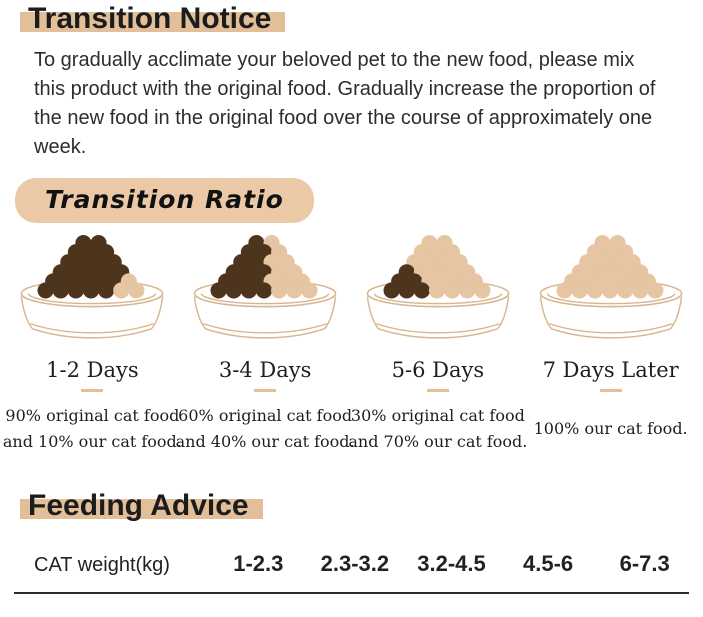 The width and height of the screenshot is (703, 617). What do you see at coordinates (92, 370) in the screenshot?
I see `stage-1-day-label: 1-2 Days` at bounding box center [92, 370].